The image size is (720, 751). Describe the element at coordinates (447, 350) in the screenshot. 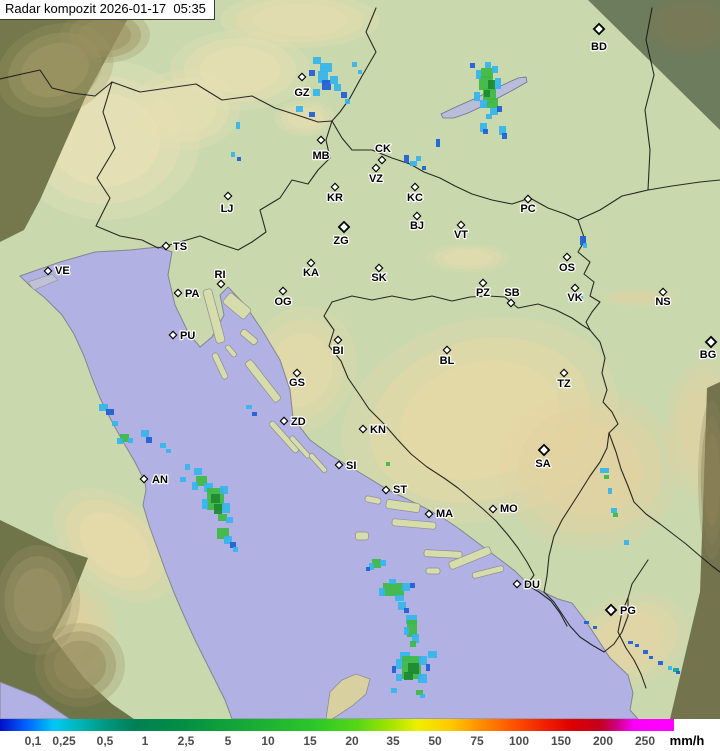

I see `city-marker-BL` at that location.